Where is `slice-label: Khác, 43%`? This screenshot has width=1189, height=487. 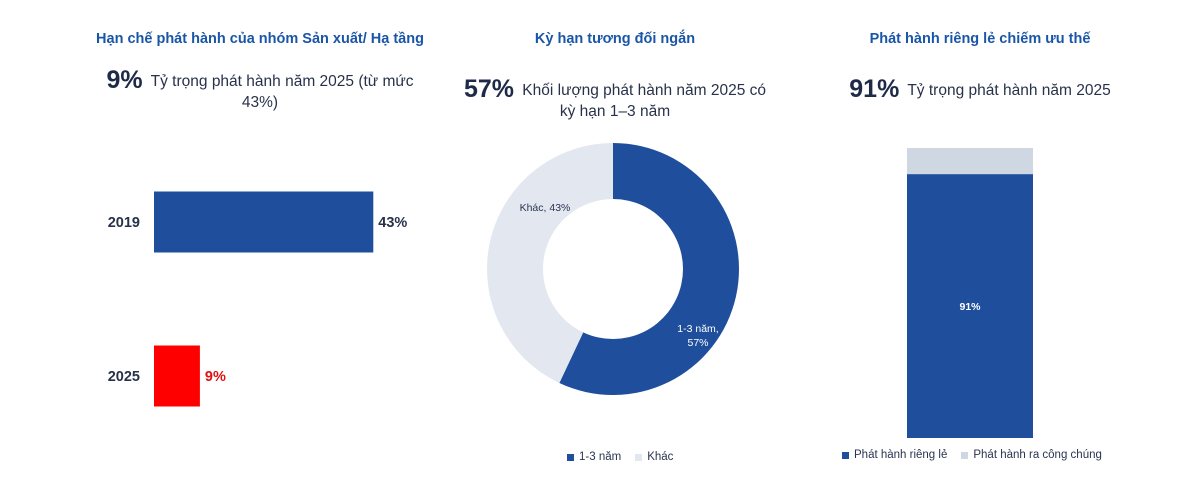
slice-label: Khác, 43% is located at coordinates (545, 208).